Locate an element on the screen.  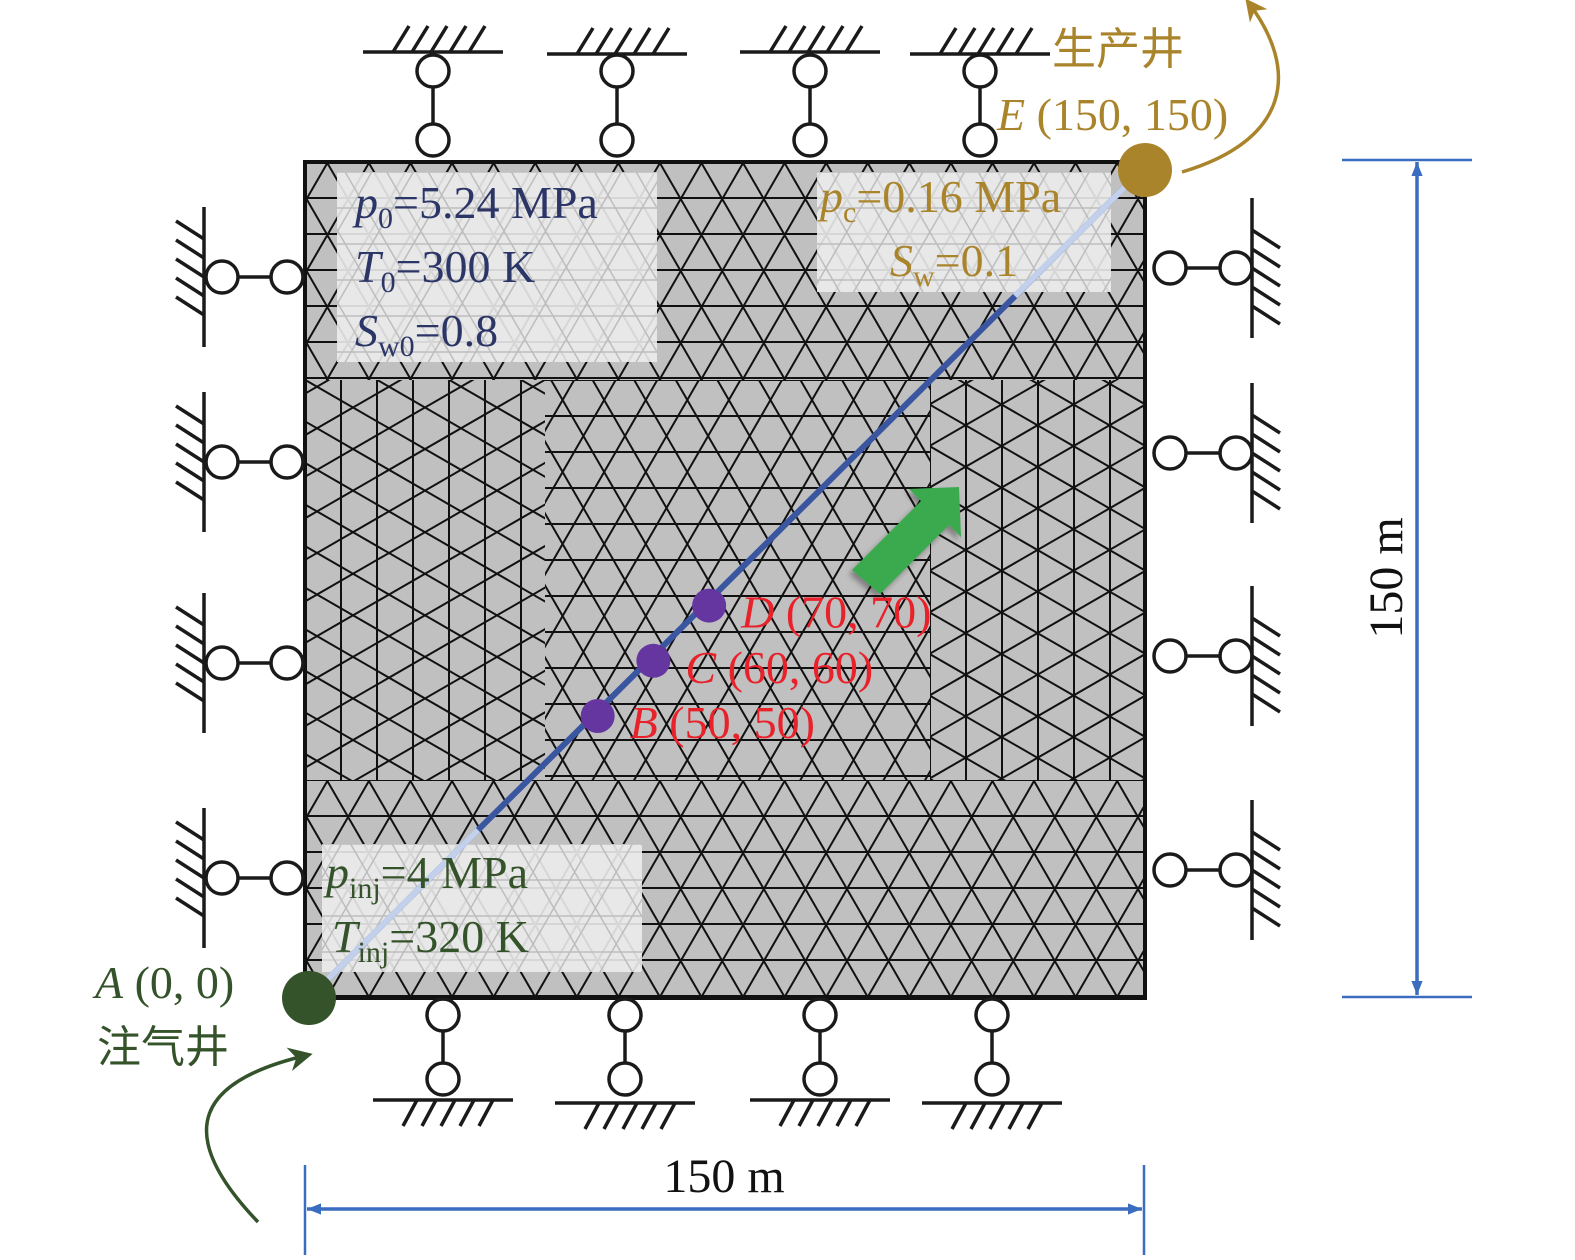
dimension-label-height: 150 m is located at coordinates (1386, 577).